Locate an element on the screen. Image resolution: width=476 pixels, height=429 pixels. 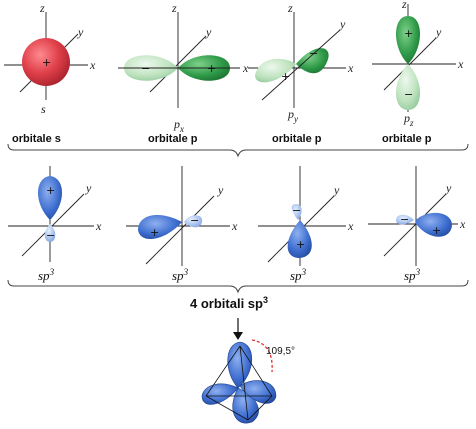
sp3-orbital-1-panel: + − y x is located at coordinates (55, 214).